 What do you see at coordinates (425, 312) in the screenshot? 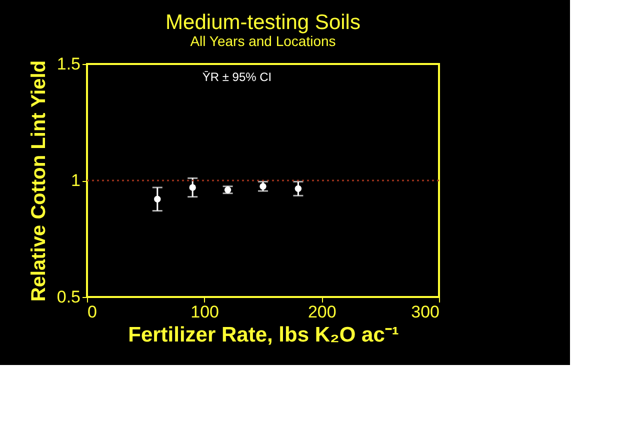
I see `x-tick-label: 300` at bounding box center [425, 312].